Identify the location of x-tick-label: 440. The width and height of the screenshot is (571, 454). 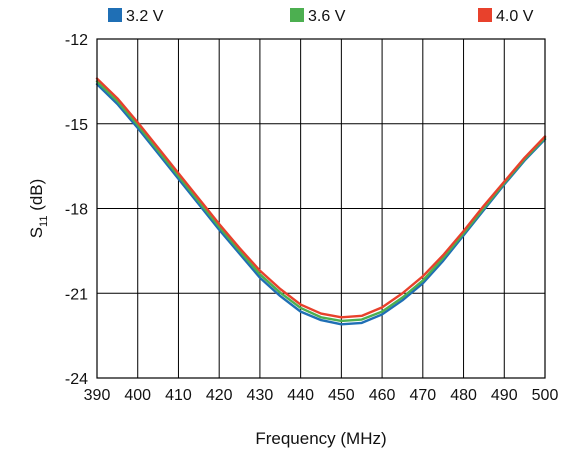
(300, 395).